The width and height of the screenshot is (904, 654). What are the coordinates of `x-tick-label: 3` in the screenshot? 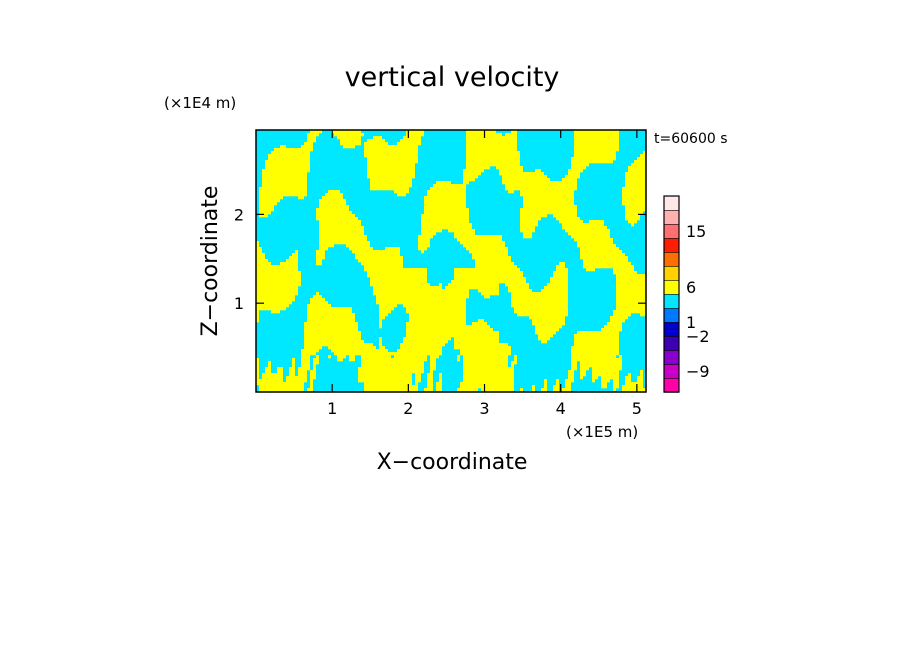 It's located at (484, 408).